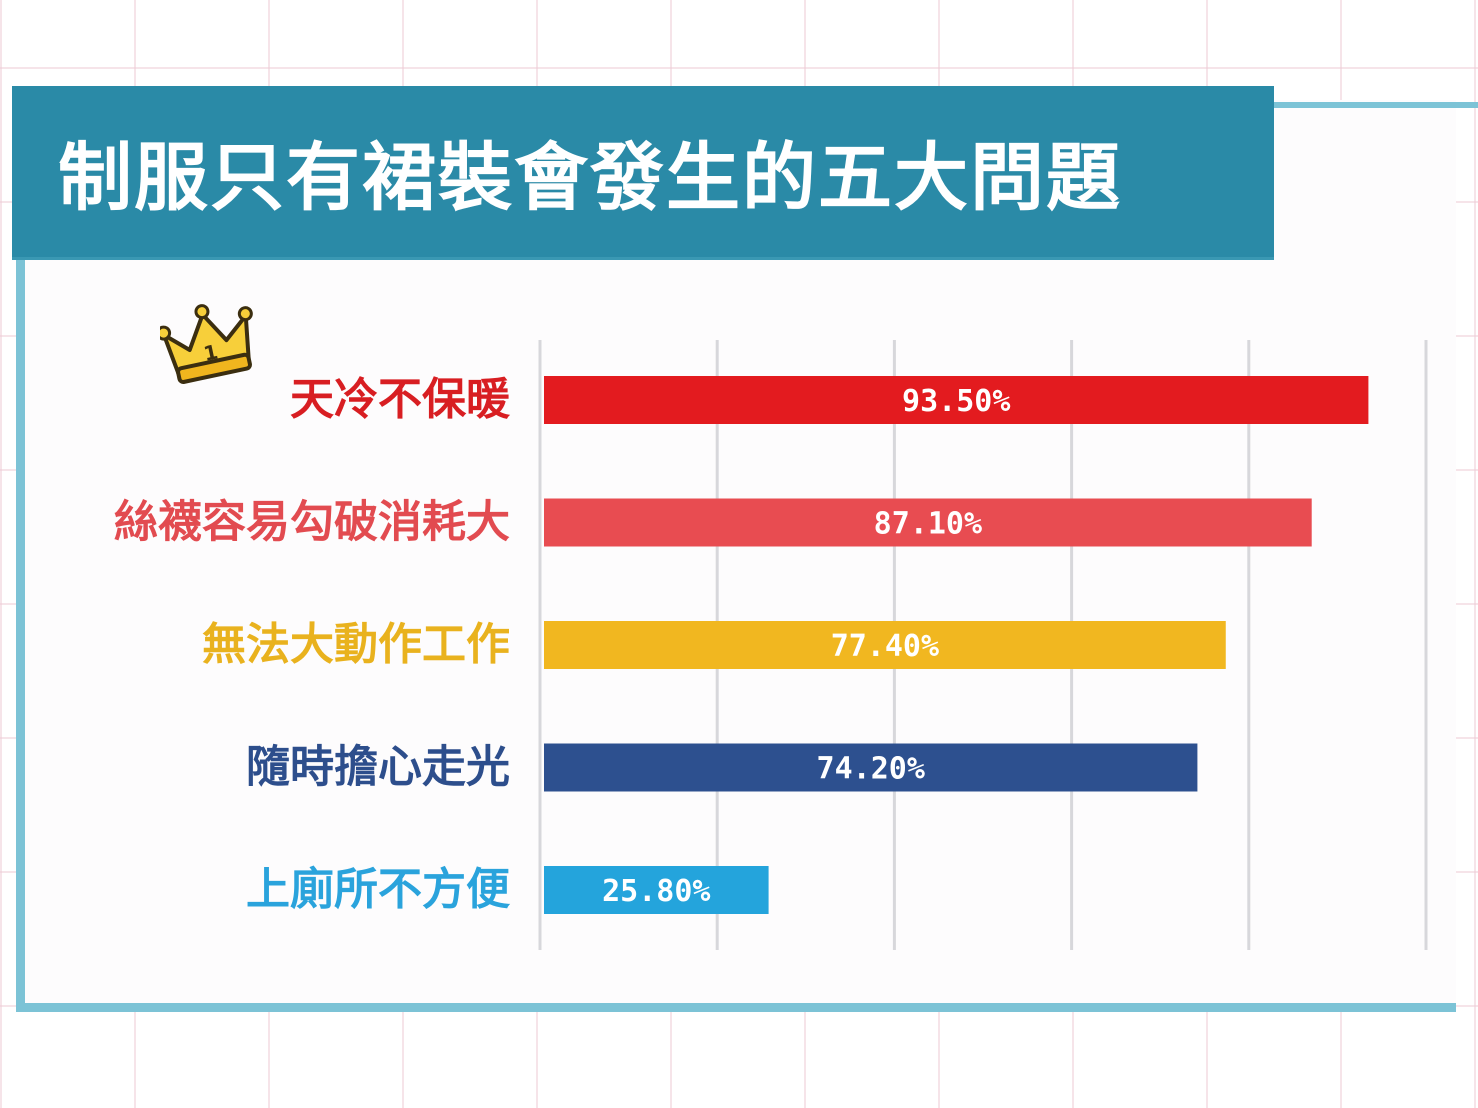  I want to click on category-label: 無法大動作工作, so click(356, 644).